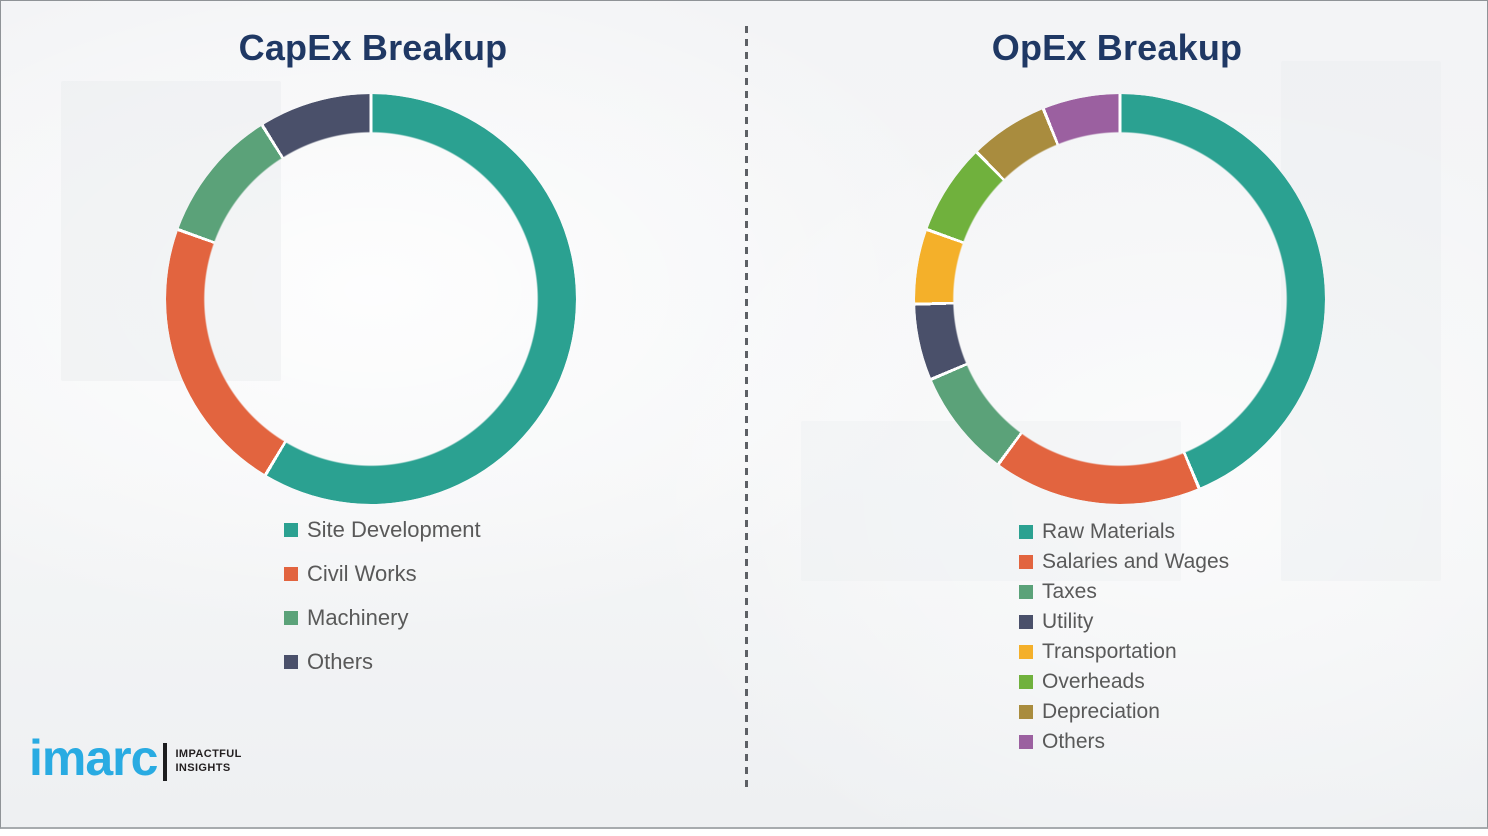 The width and height of the screenshot is (1488, 836). I want to click on opex-chart-title: OpEx Breakup, so click(1117, 47).